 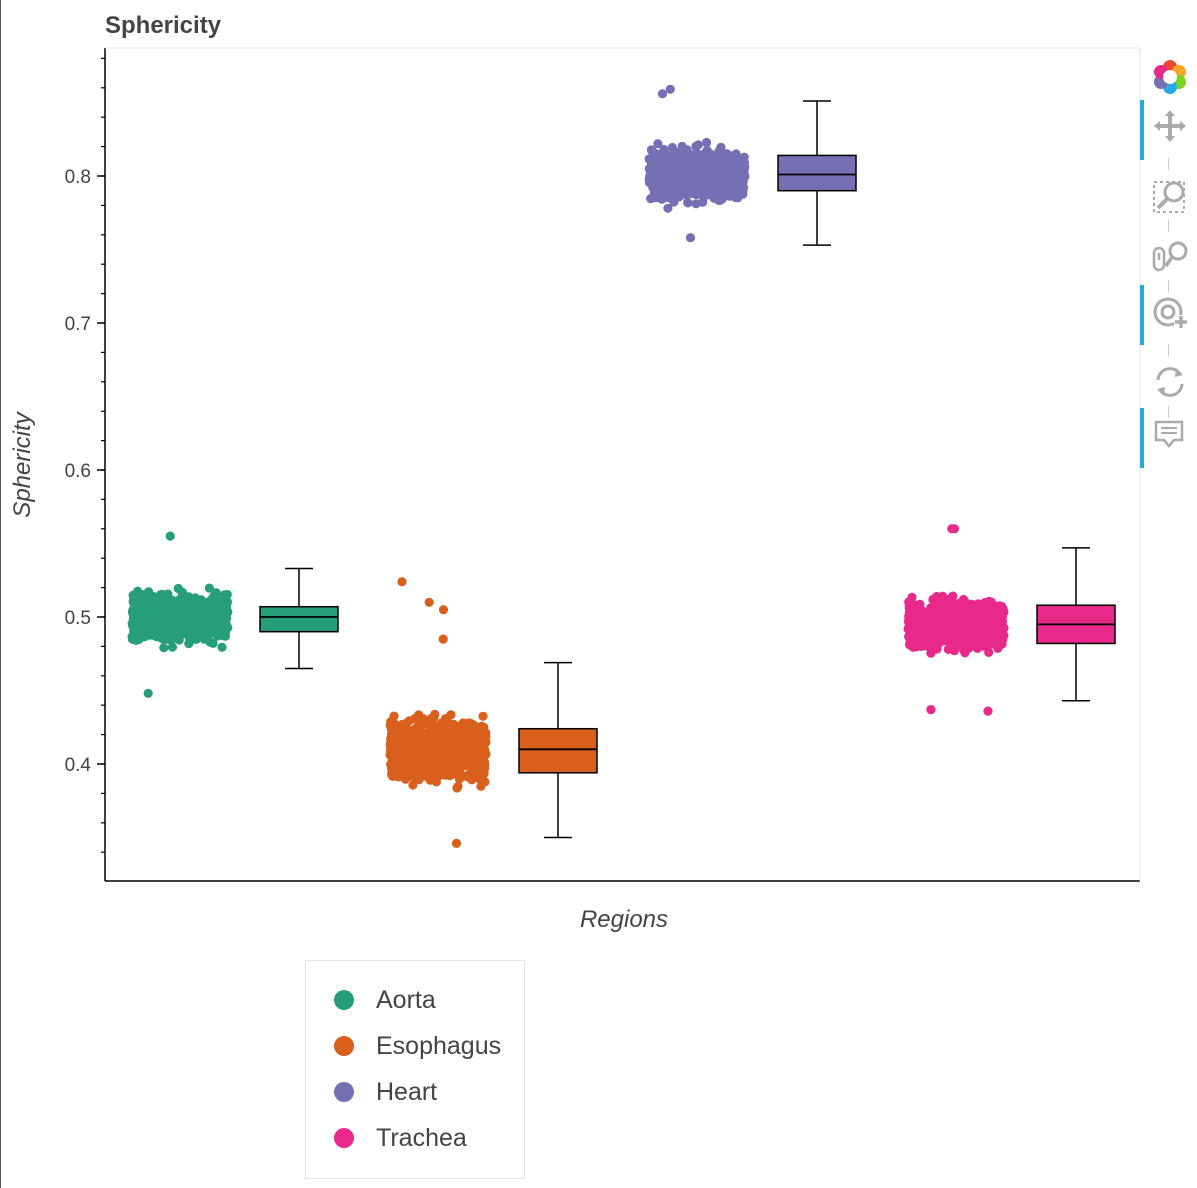 I want to click on box-esophagus, so click(x=558, y=750).